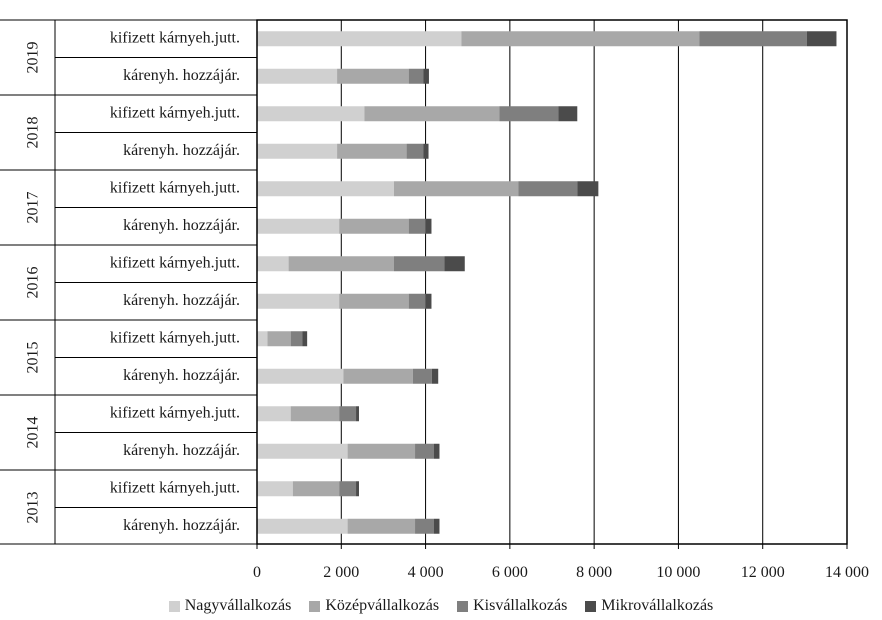 This screenshot has width=882, height=620. I want to click on legend-item-nagyvallalkozas: Nagyvállalkozás, so click(230, 606).